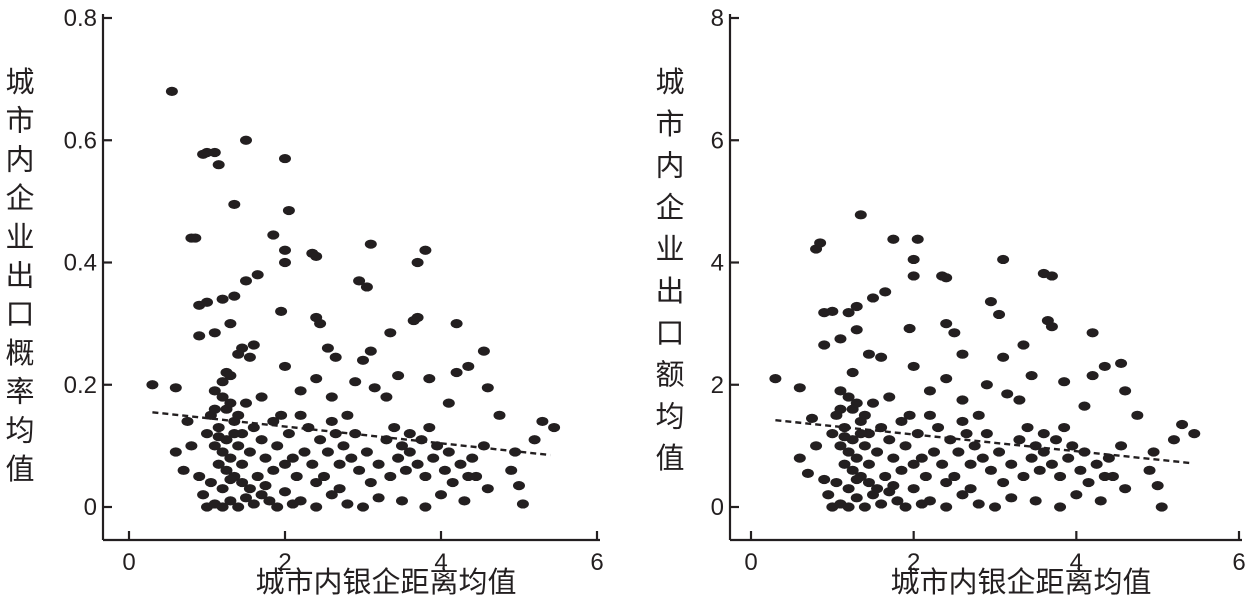  Describe the element at coordinates (80, 385) in the screenshot. I see `y-tick-label: 0.2` at that location.